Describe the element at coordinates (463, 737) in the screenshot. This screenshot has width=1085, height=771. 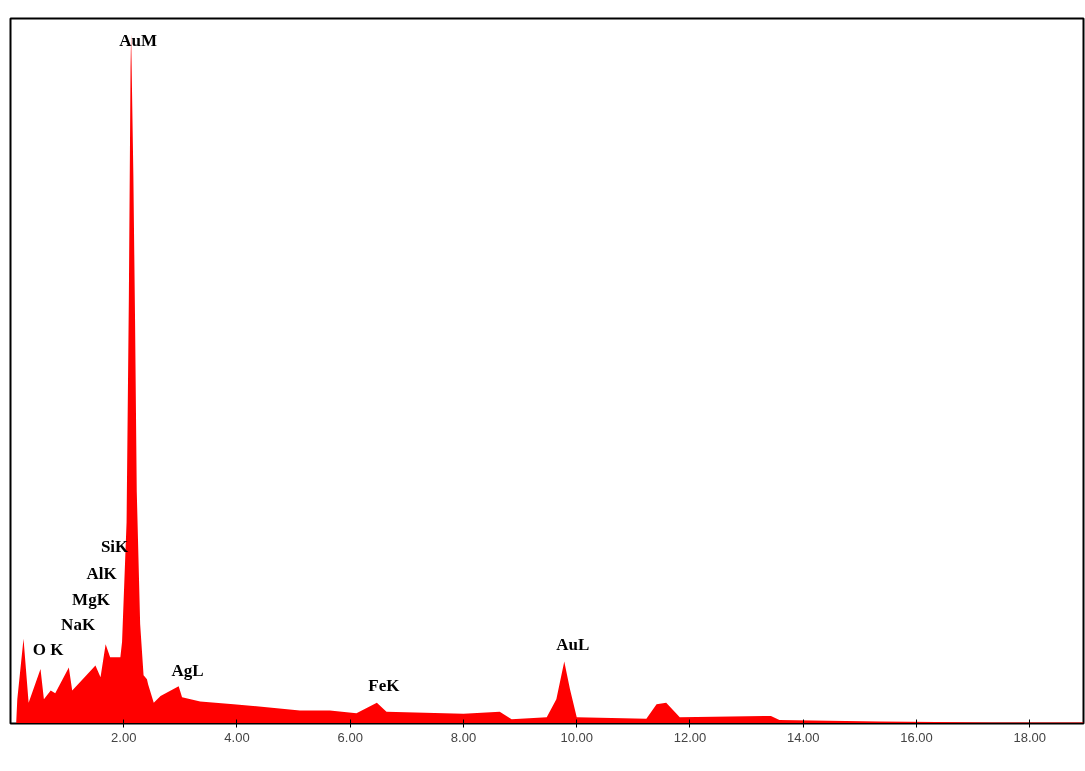
I see `x-tick-label: 8.00` at that location.